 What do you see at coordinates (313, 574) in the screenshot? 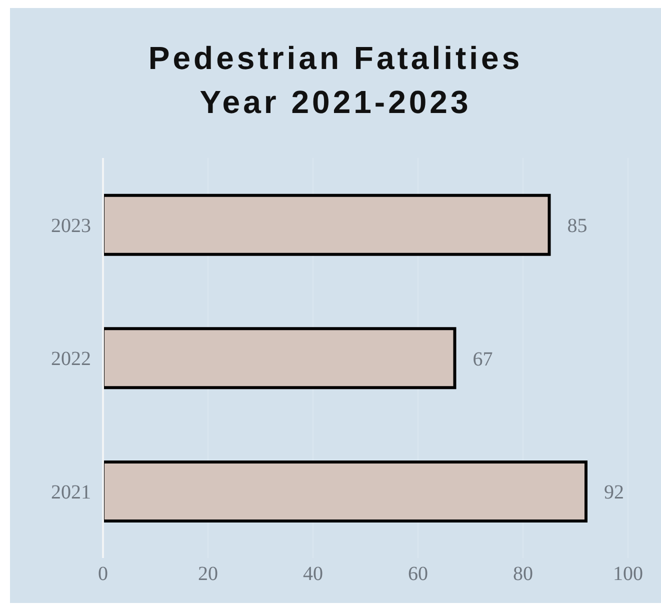
I see `x-tick-label: 40` at bounding box center [313, 574].